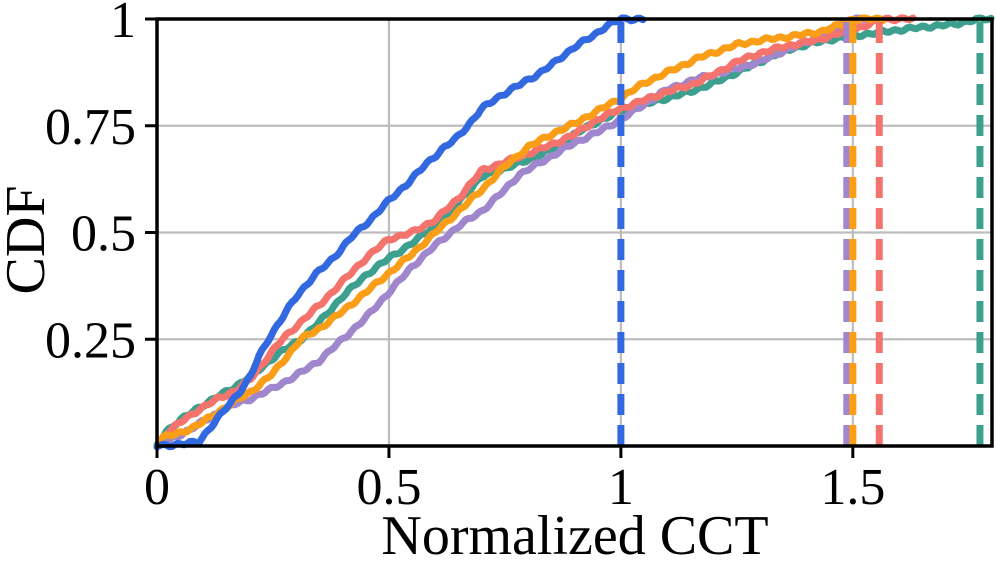  Describe the element at coordinates (157, 487) in the screenshot. I see `x-tick-label-0: 0` at that location.